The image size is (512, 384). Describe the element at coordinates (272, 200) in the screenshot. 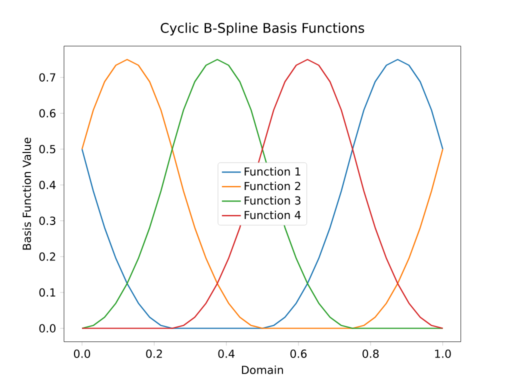

I see `legend-label: Function 3` at that location.